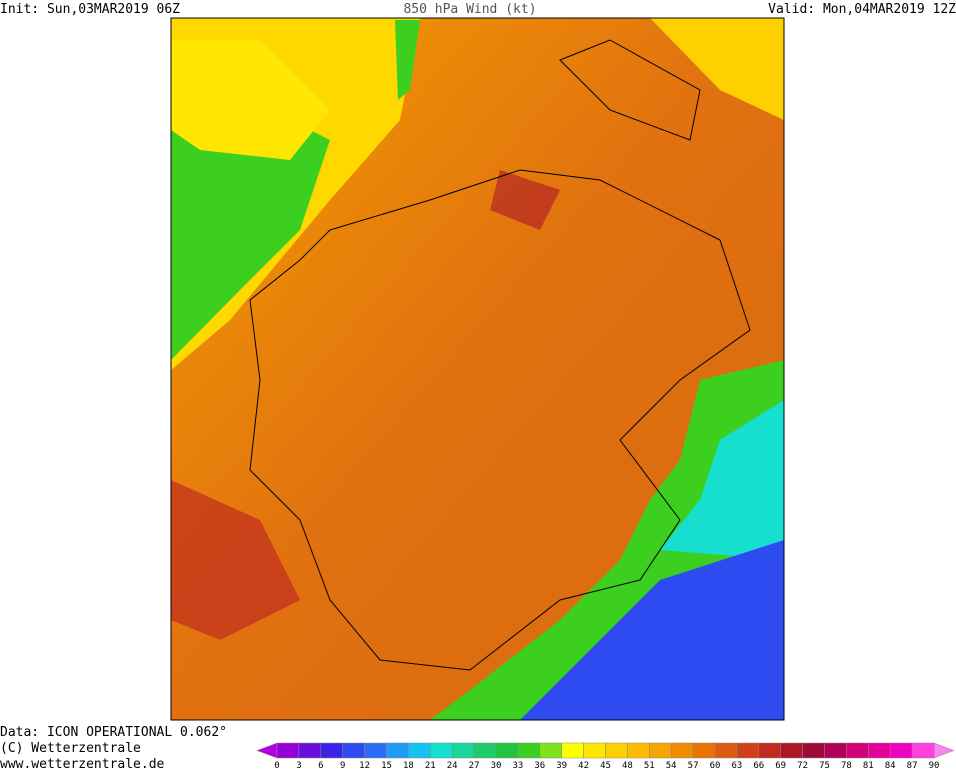 This screenshot has height=770, width=956. What do you see at coordinates (496, 765) in the screenshot?
I see `colorbar-tick-label: 30` at bounding box center [496, 765].